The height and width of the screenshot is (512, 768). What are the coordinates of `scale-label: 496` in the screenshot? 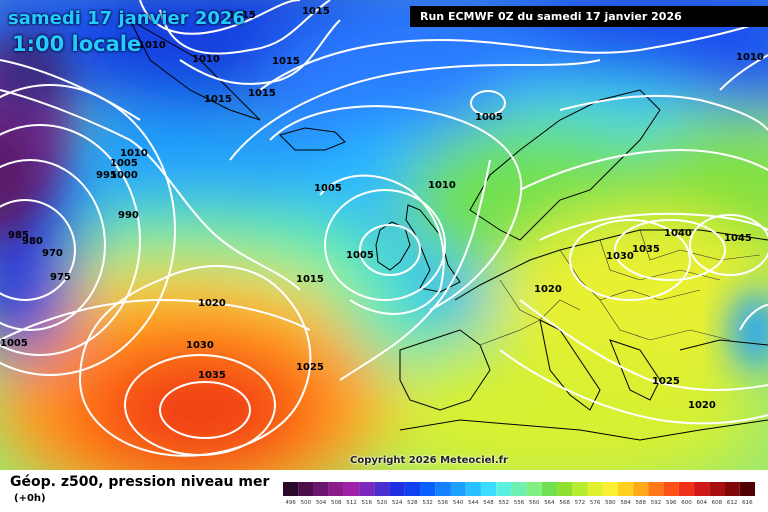 It's located at (290, 503).